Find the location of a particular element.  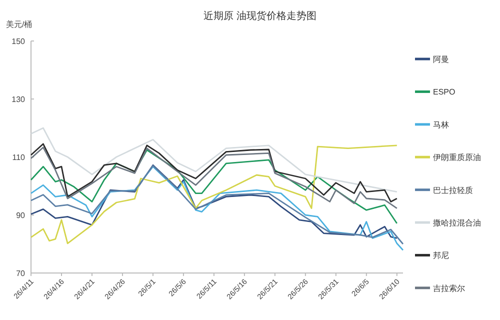

y-tick-label: 150 is located at coordinates (19, 41).